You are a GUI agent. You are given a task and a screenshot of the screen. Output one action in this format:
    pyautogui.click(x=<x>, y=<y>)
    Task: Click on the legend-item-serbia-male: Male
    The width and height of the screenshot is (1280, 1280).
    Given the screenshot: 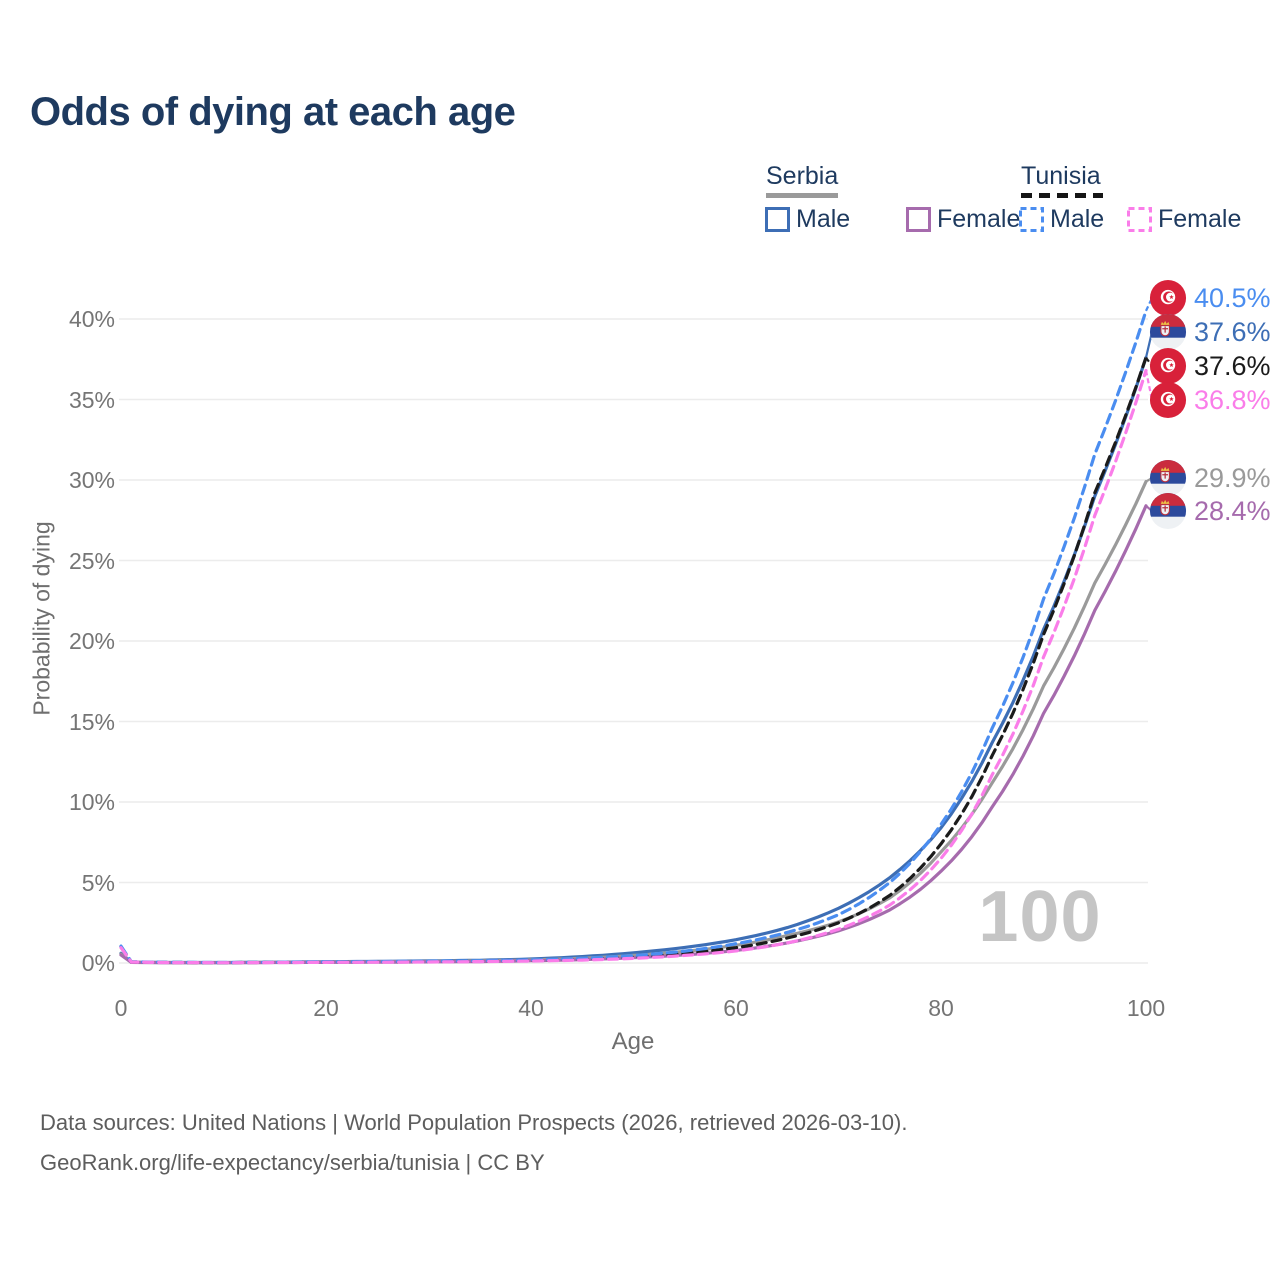 What is the action you would take?
    pyautogui.click(x=807, y=219)
    